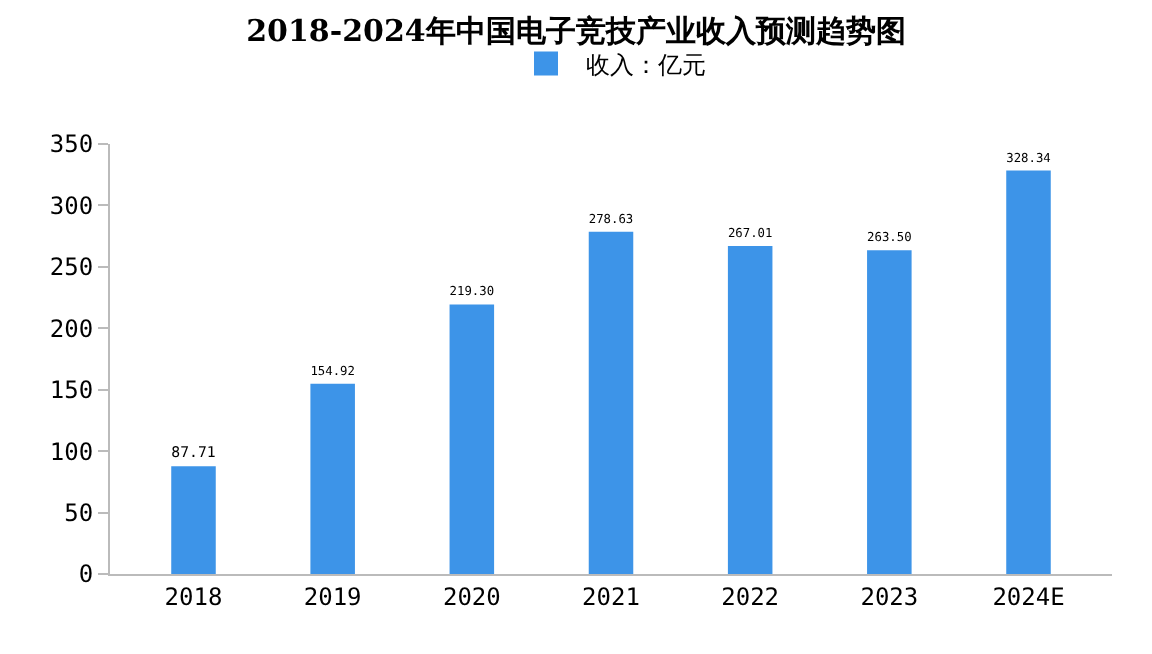 The height and width of the screenshot is (654, 1152). What do you see at coordinates (646, 64) in the screenshot?
I see `legend-label: 收入：亿元` at bounding box center [646, 64].